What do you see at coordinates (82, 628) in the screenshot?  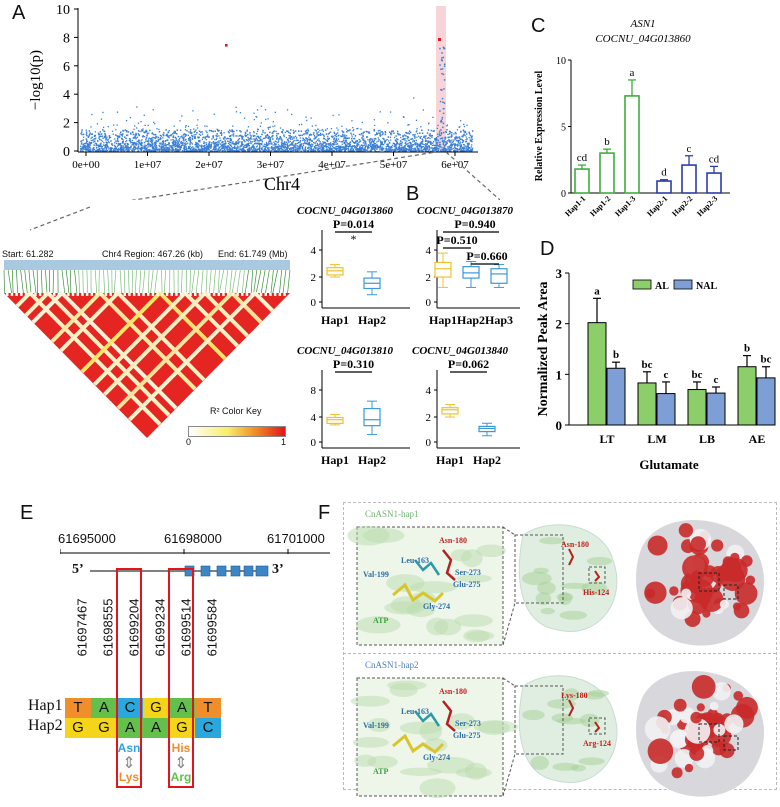 I see `snp-position: 61697467` at bounding box center [82, 628].